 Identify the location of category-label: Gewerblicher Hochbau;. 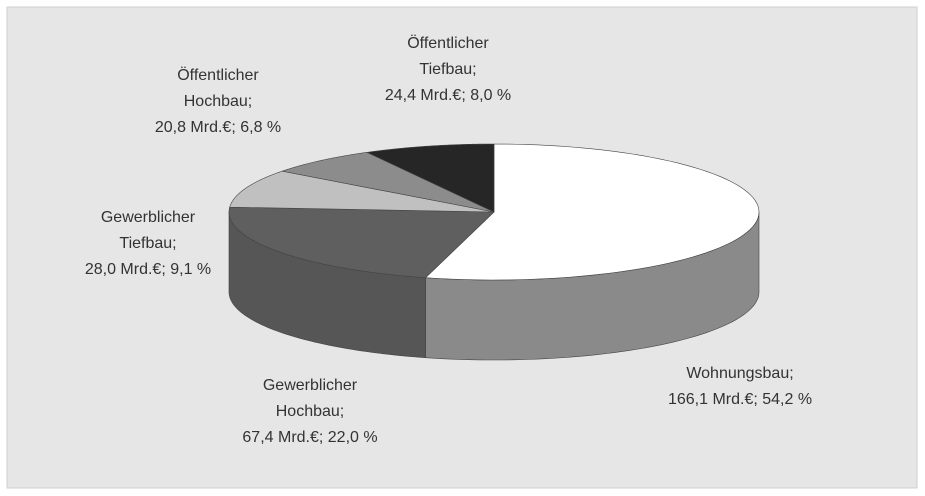
(310, 398).